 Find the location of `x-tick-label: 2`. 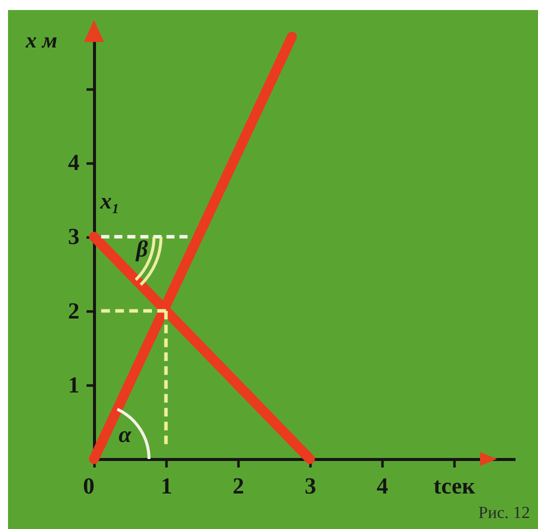

x-tick-label: 2 is located at coordinates (238, 486).